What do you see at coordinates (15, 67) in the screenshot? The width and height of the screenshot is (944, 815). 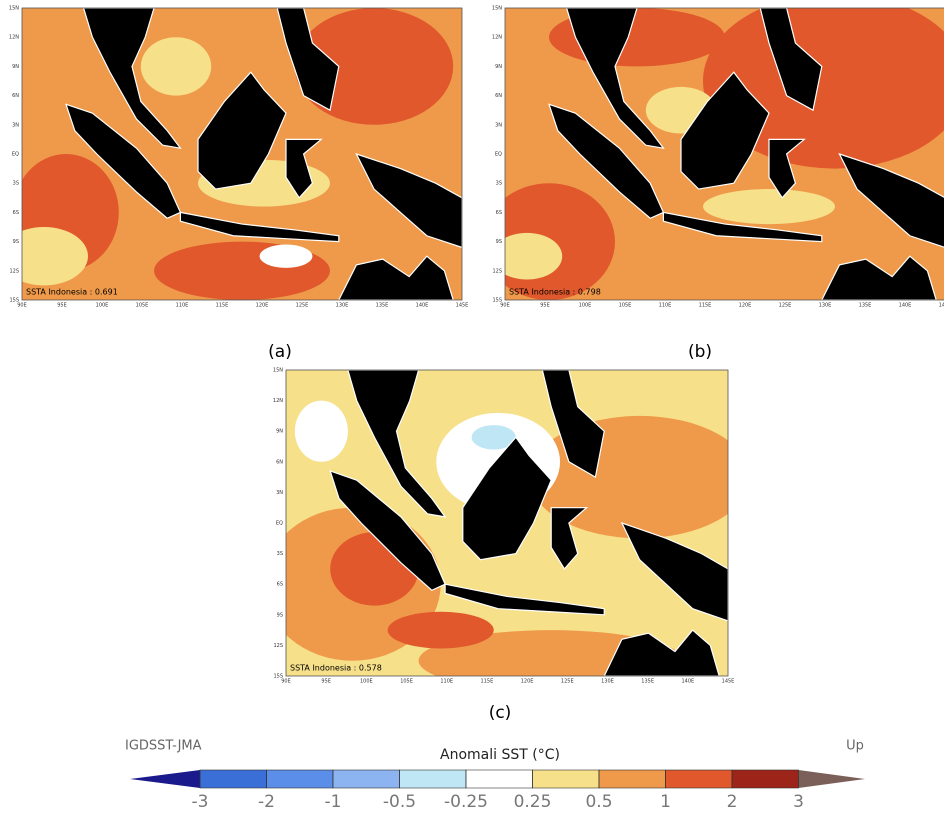 I see `lat-tick-label: 9N` at bounding box center [15, 67].